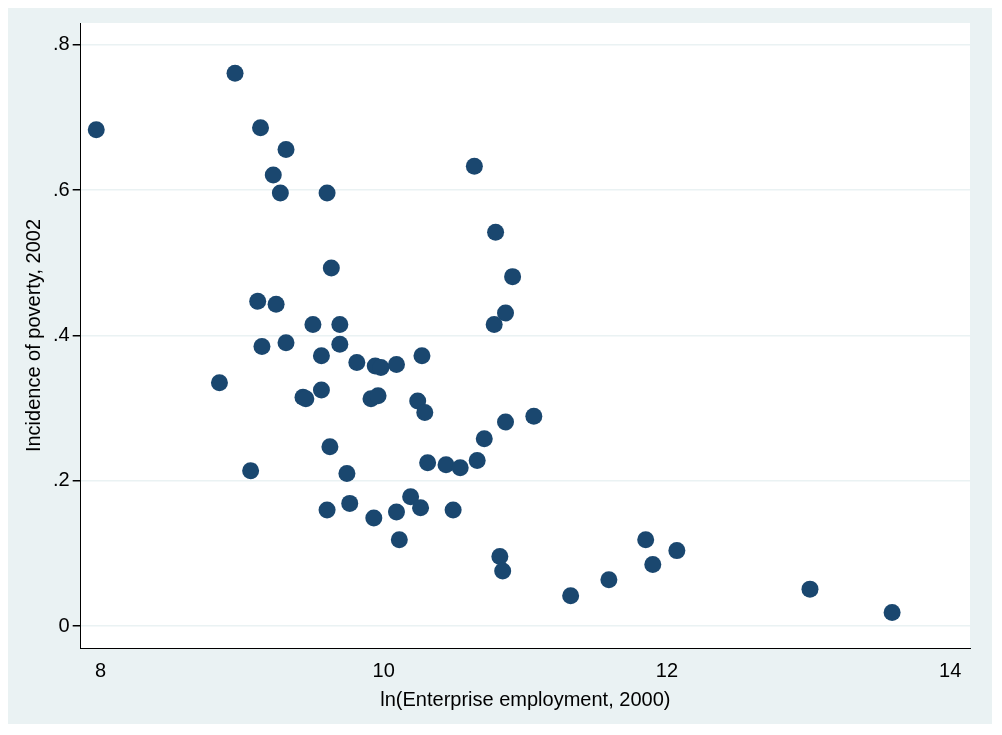  Describe the element at coordinates (950, 669) in the screenshot. I see `x-tick-label: 14` at that location.